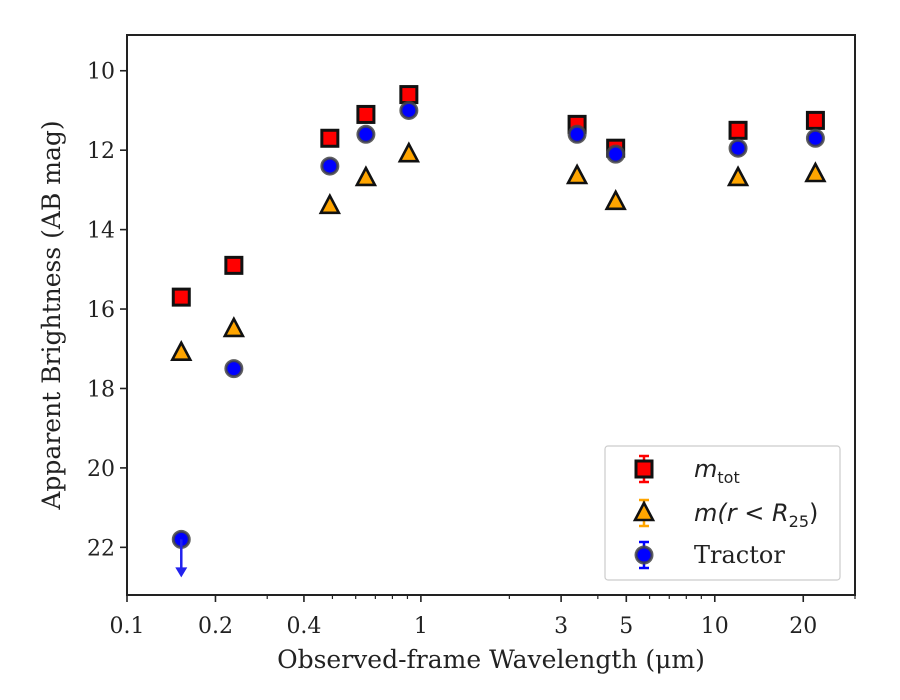  I want to click on legend-label-main: Tractor, so click(739, 555).